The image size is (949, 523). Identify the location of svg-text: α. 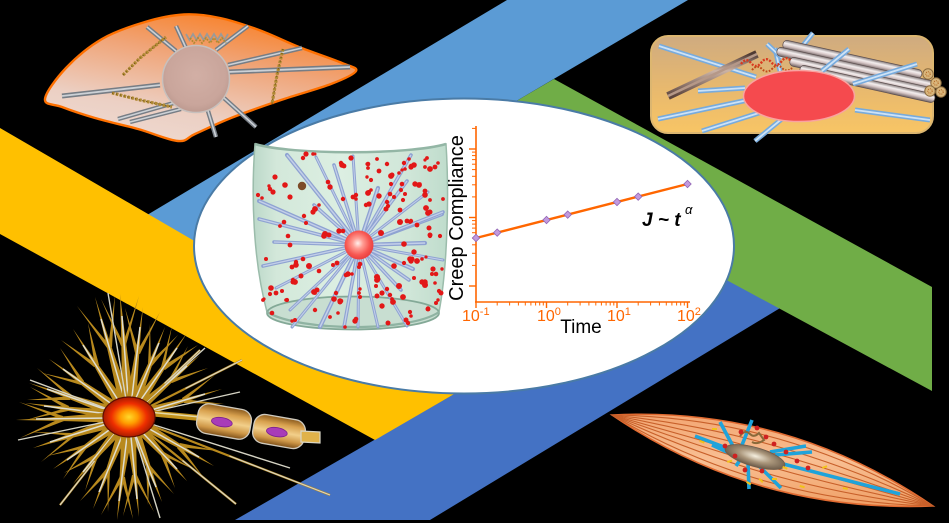
(689, 209).